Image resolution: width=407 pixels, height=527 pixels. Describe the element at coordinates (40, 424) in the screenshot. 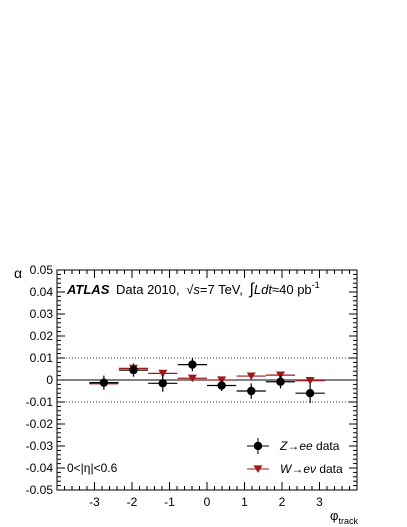

I see `y-tick-label: -0.02` at that location.